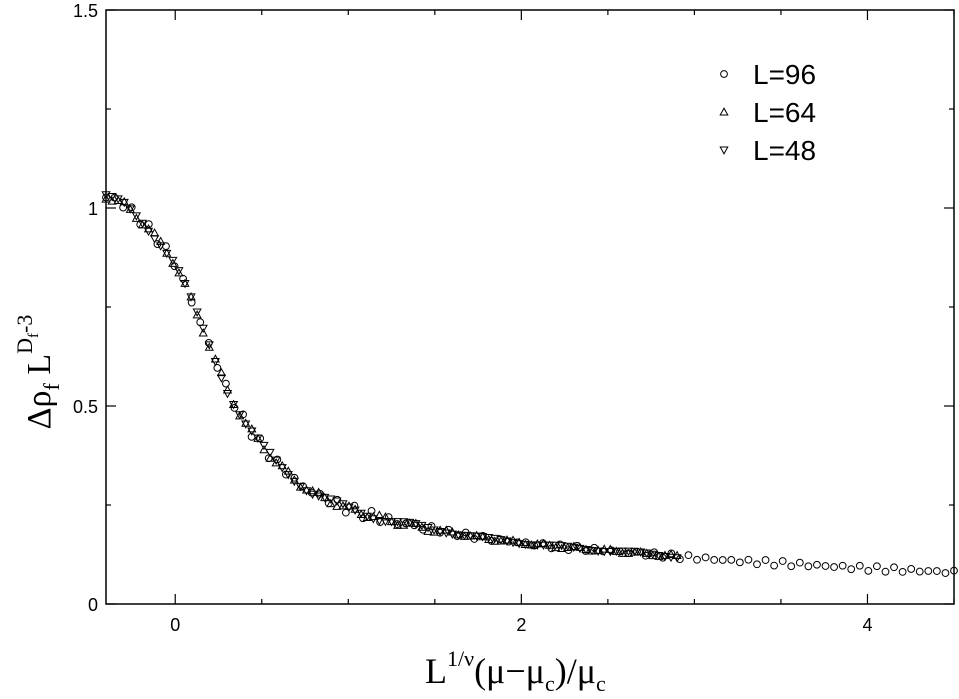 This screenshot has height=699, width=959. What do you see at coordinates (436, 671) in the screenshot?
I see `x-label-base: L` at bounding box center [436, 671].